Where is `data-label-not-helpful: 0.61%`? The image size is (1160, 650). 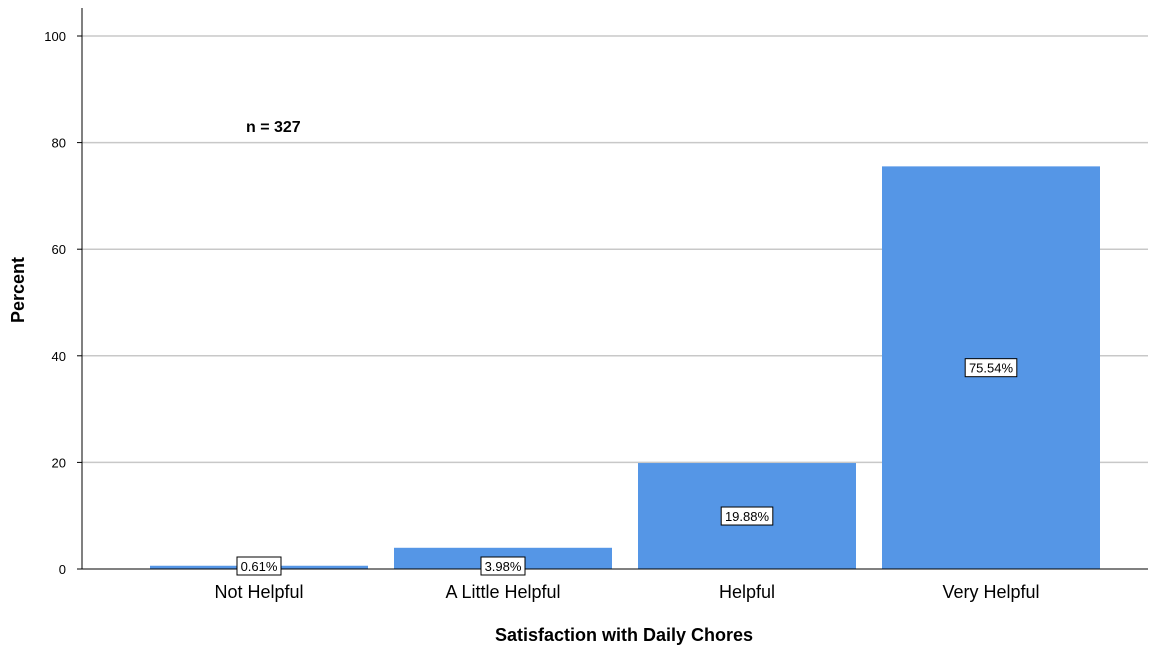 data-label-not-helpful: 0.61% is located at coordinates (259, 566).